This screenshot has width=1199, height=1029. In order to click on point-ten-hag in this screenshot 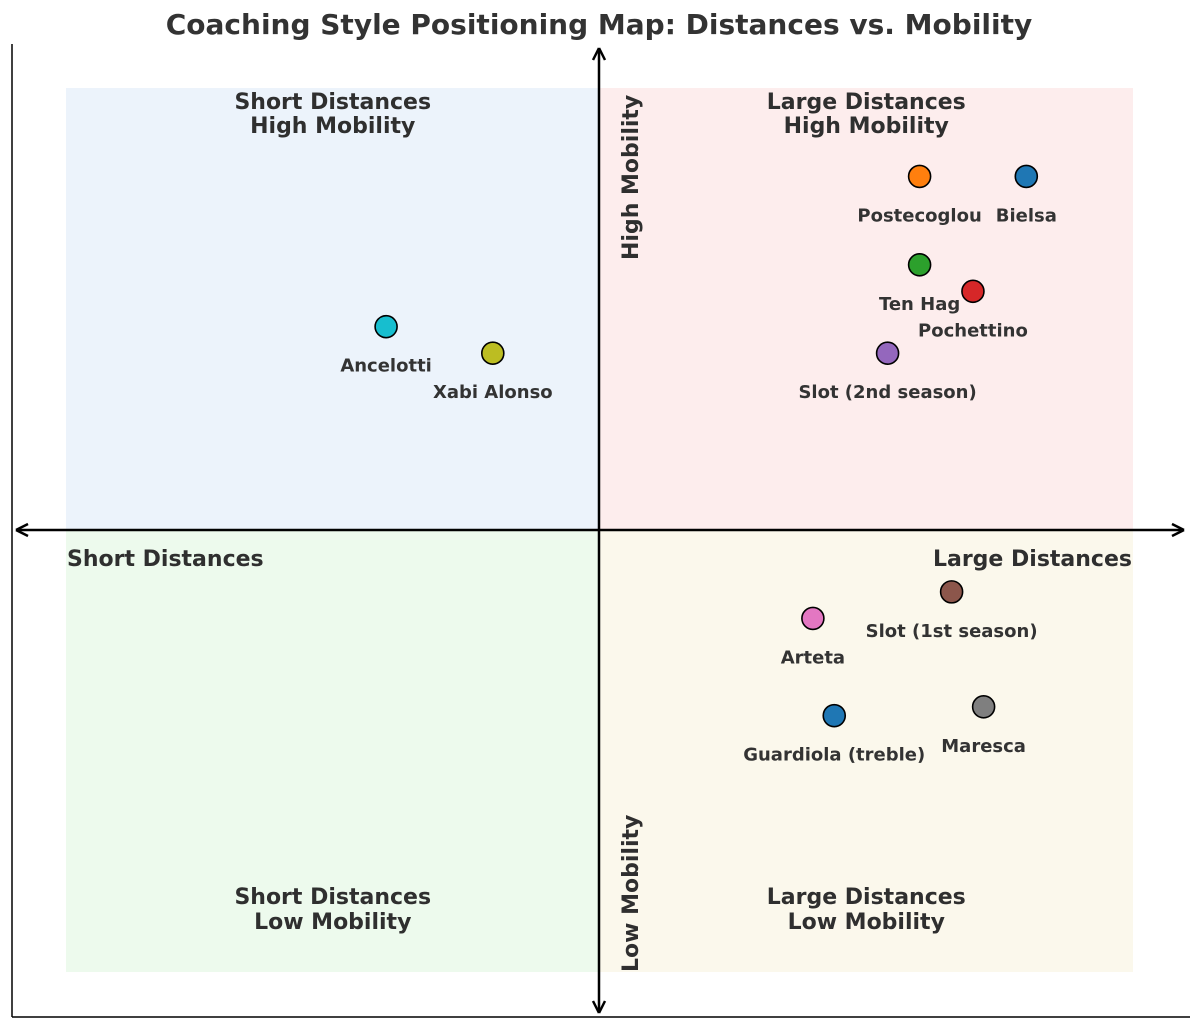, I will do `click(919, 264)`.